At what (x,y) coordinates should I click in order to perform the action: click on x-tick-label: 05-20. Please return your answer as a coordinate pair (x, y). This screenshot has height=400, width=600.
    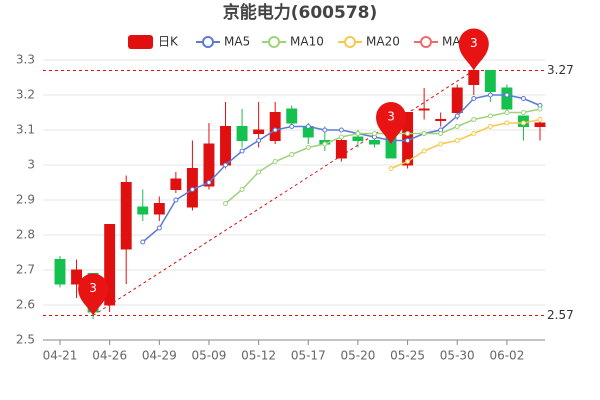
    Looking at the image, I should click on (357, 356).